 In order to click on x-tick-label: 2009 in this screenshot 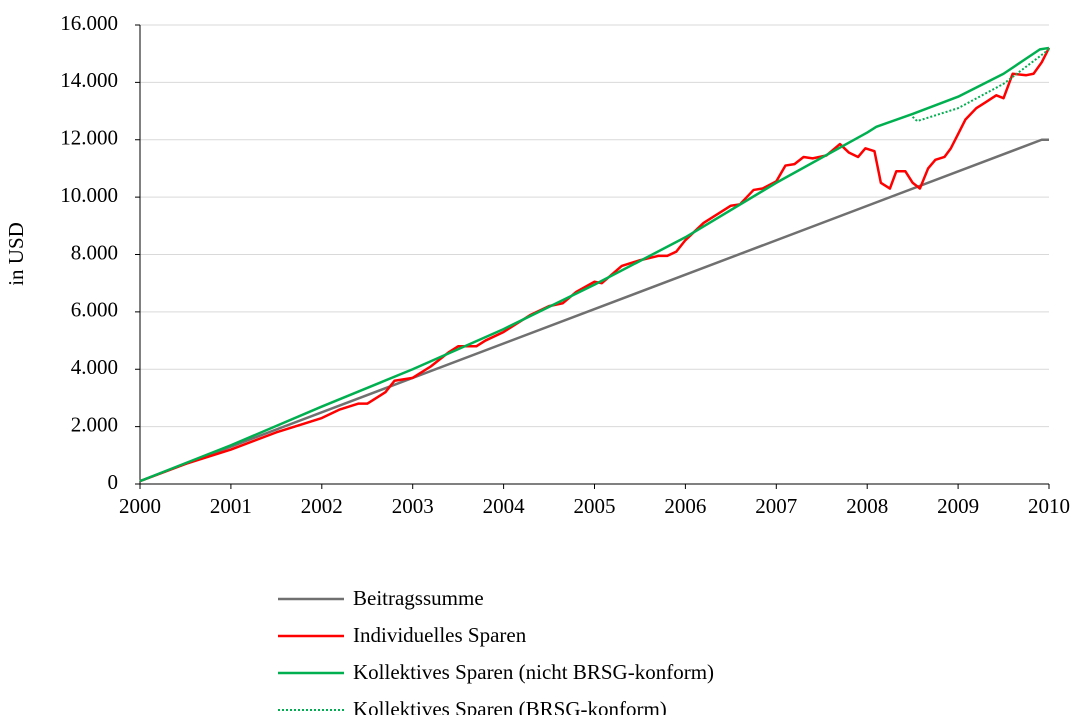, I will do `click(958, 506)`.